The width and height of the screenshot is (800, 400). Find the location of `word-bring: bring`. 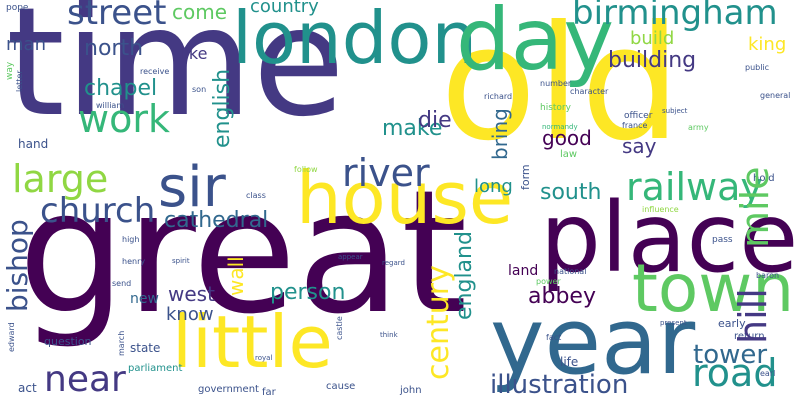

word-bring: bring is located at coordinates (500, 134).